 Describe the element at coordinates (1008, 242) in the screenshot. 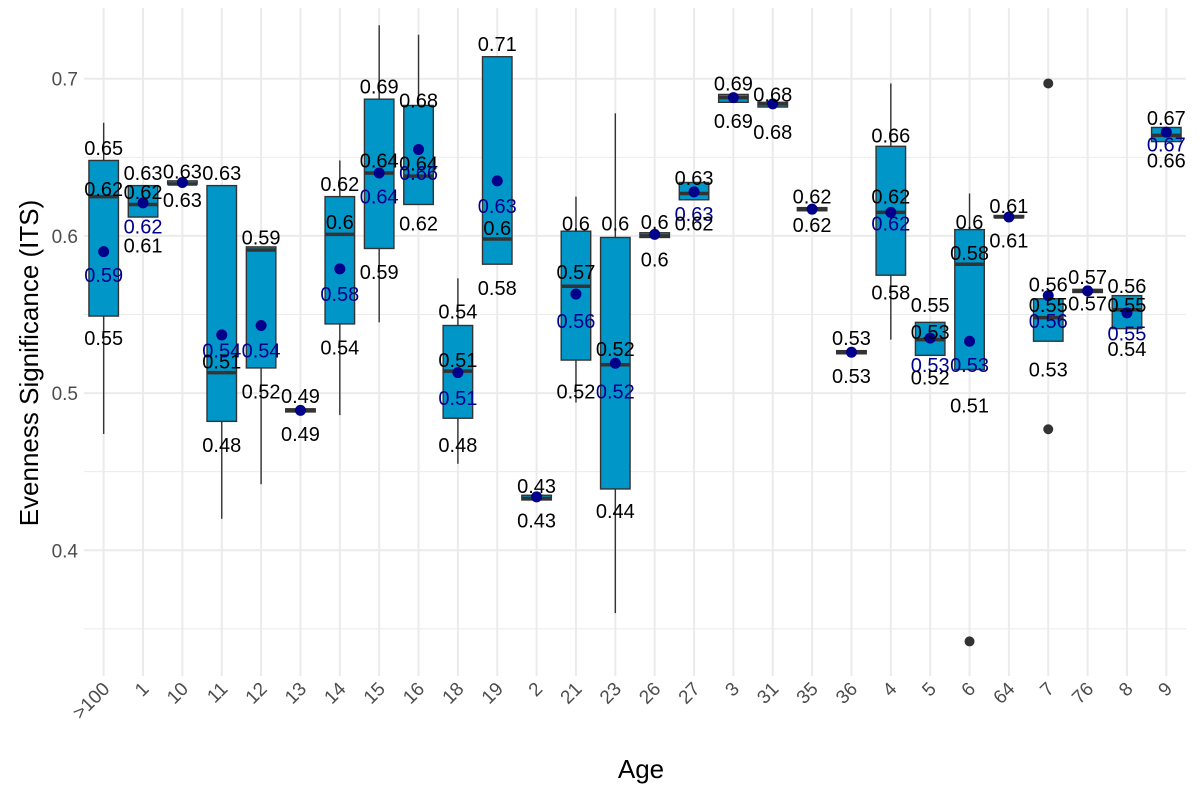

I see `value-label: 0.61` at that location.